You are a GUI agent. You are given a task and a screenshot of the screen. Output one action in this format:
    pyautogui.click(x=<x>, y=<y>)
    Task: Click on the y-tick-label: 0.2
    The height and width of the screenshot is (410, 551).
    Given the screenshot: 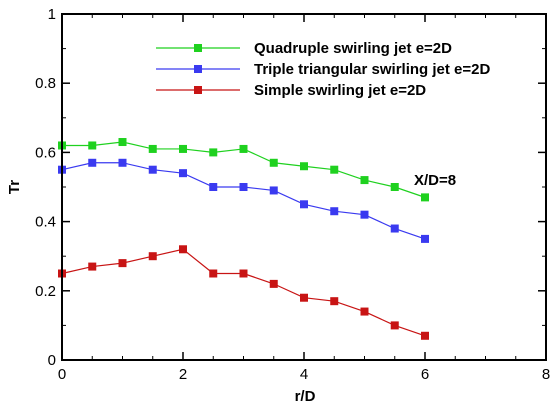 What is the action you would take?
    pyautogui.click(x=45, y=291)
    